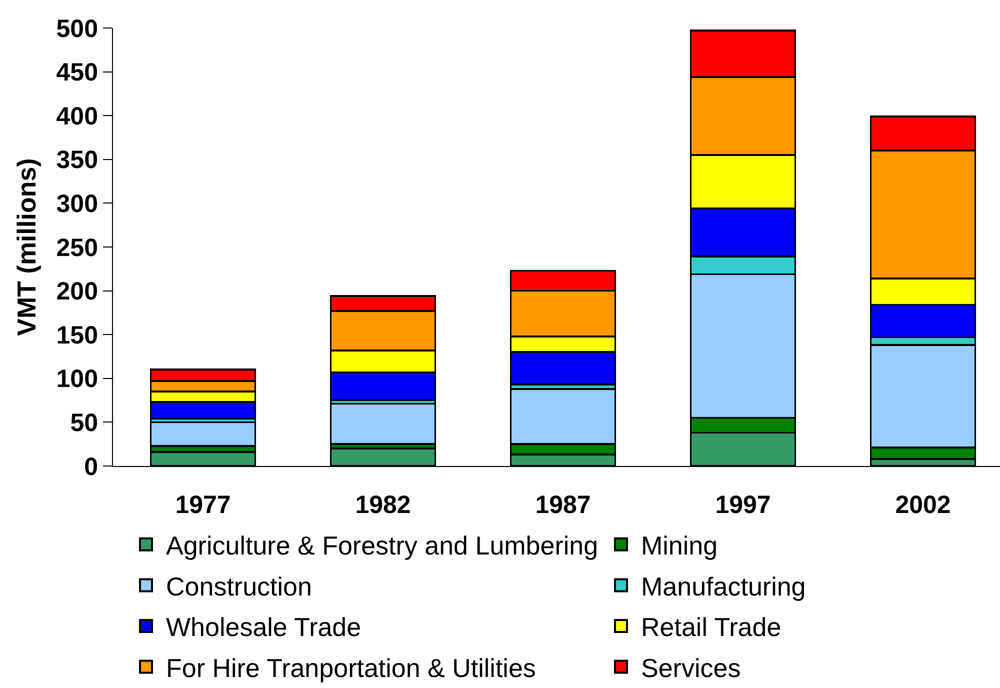  I want to click on x-tick-label: 1987, so click(563, 505).